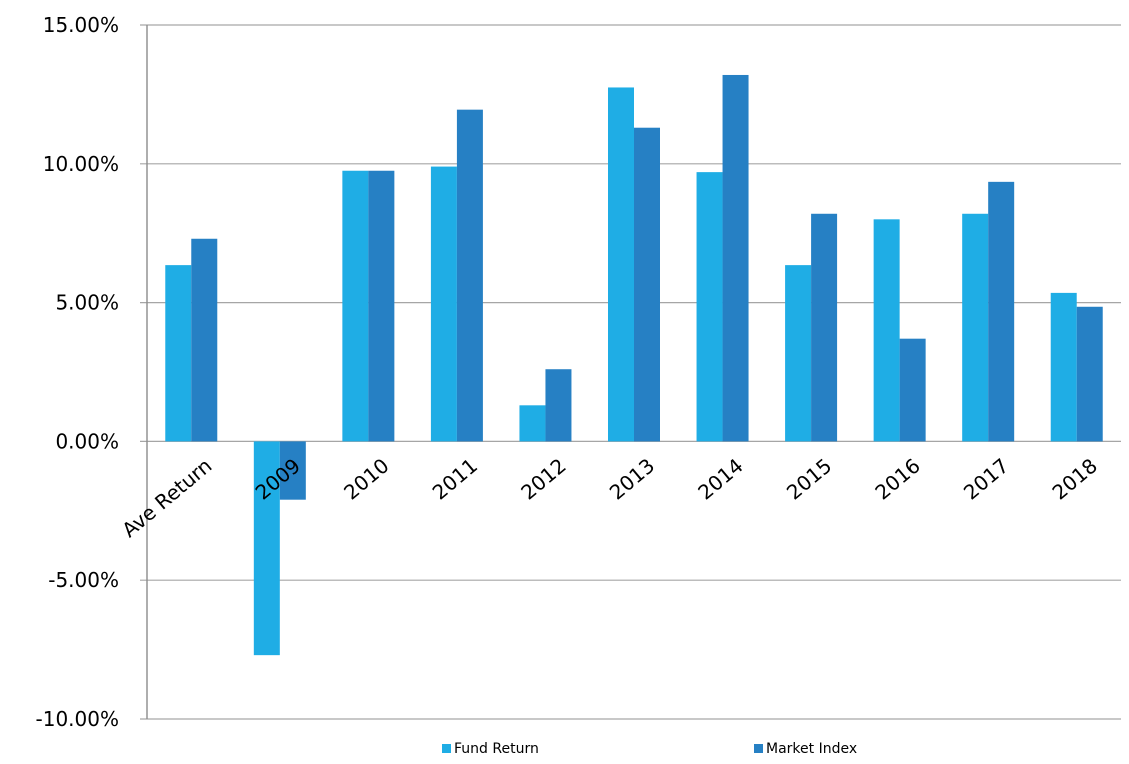  I want to click on bar-fund-return-2017, so click(975, 327).